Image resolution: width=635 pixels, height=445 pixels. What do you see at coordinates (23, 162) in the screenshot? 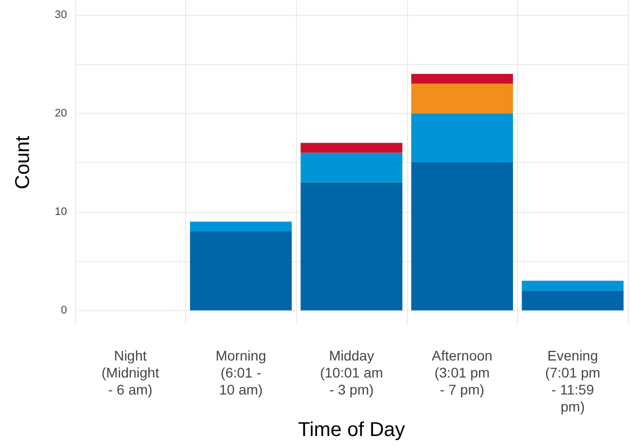
I see `y-axis-title: Count` at bounding box center [23, 162].